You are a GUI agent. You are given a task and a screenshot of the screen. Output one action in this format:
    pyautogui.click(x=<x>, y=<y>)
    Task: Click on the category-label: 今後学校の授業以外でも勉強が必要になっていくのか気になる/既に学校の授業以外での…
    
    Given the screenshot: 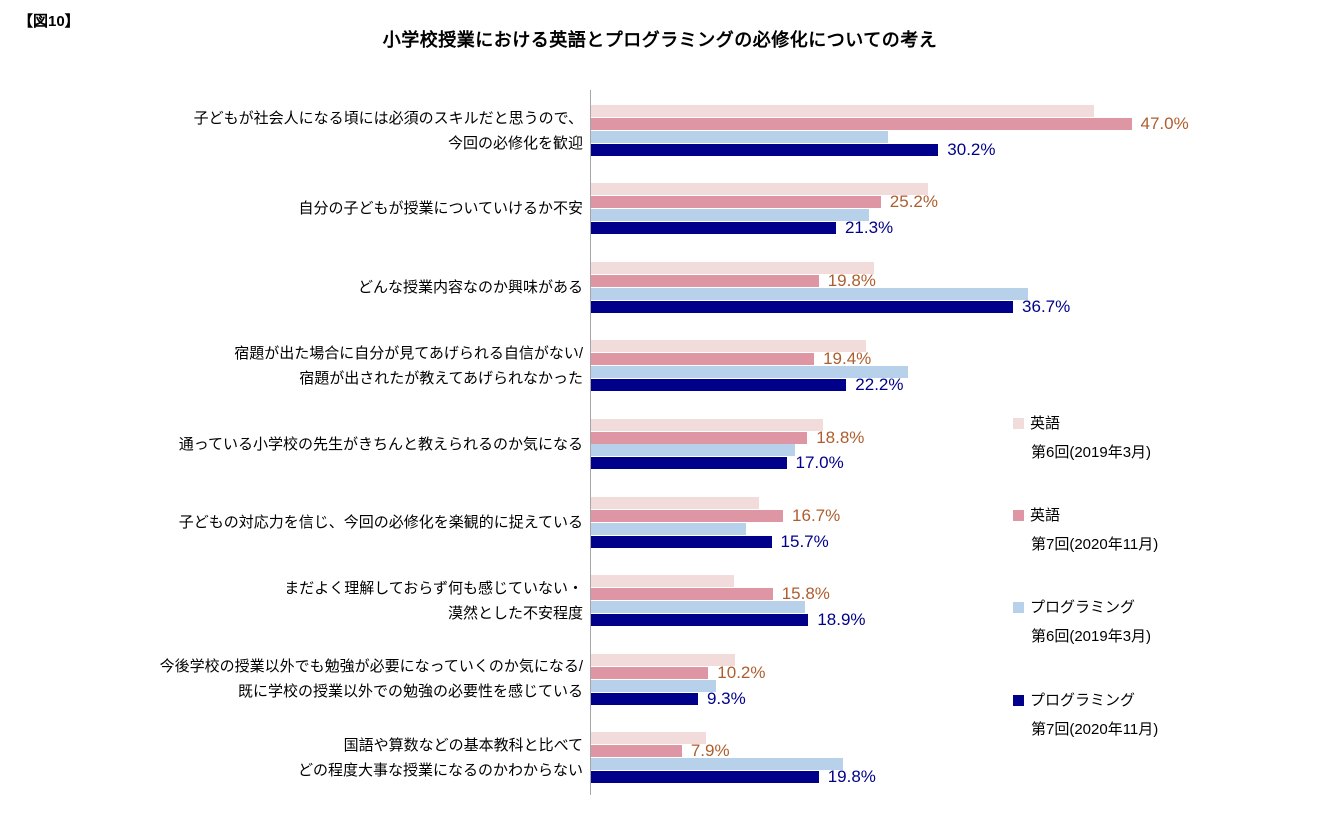 What is the action you would take?
    pyautogui.click(x=361, y=679)
    